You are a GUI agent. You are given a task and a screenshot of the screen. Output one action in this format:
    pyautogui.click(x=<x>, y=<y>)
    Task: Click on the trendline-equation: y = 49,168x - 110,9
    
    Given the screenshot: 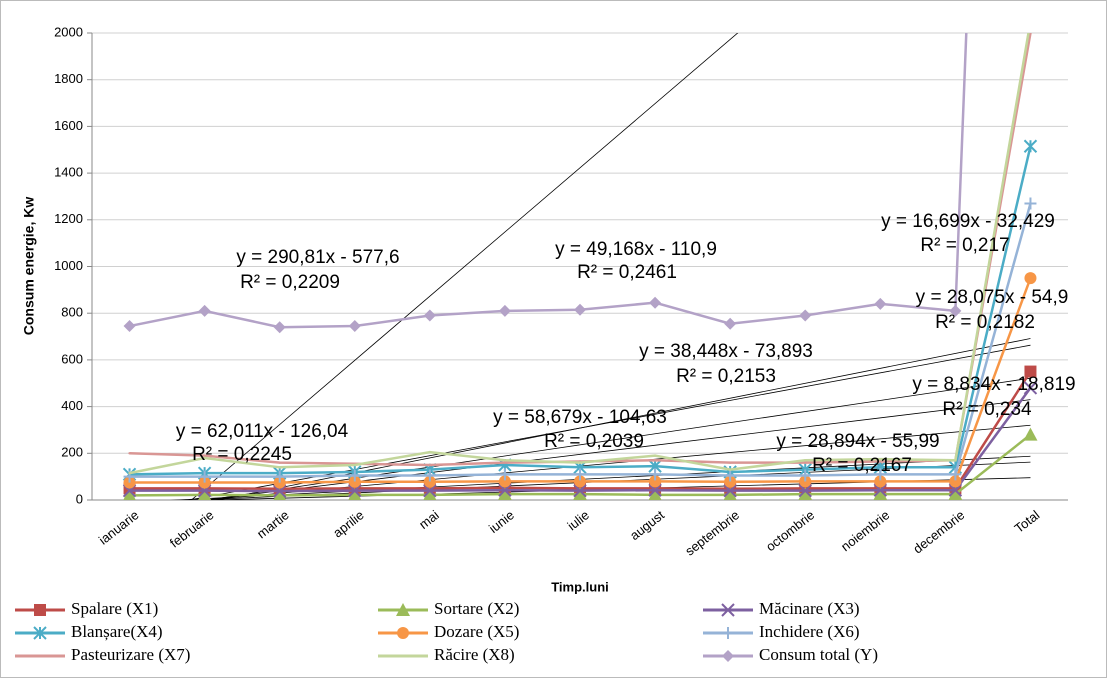 What is the action you would take?
    pyautogui.click(x=636, y=249)
    